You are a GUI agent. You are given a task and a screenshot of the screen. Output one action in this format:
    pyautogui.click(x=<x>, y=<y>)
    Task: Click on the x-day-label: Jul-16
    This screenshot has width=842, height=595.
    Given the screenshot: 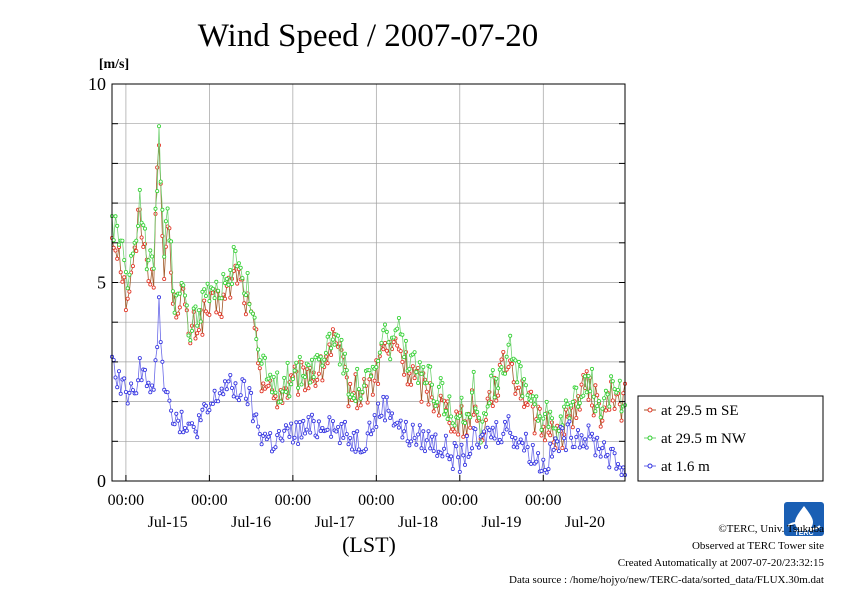 What is the action you would take?
    pyautogui.click(x=251, y=522)
    